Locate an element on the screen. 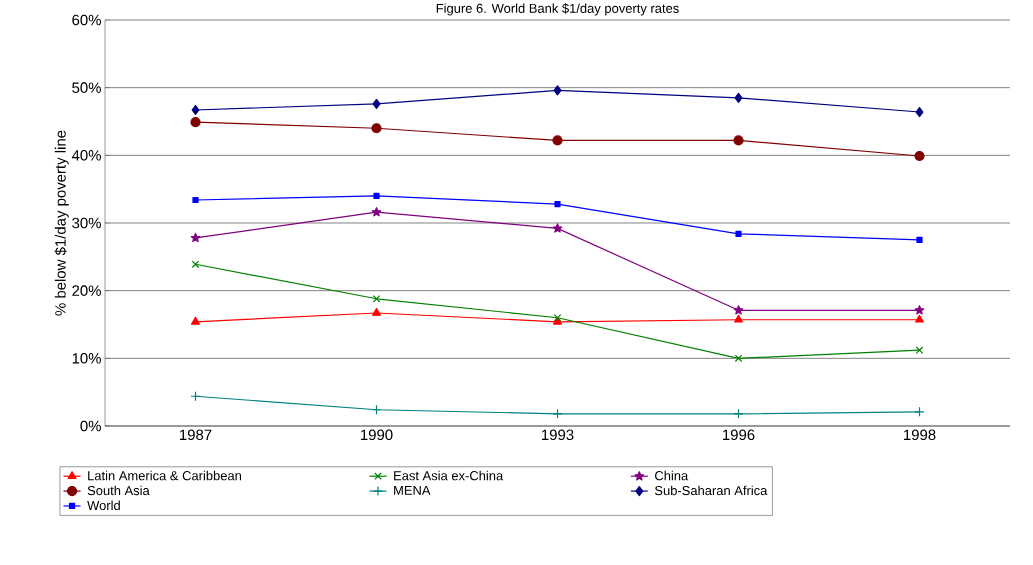 The height and width of the screenshot is (565, 1033). legend-label: China is located at coordinates (672, 475).